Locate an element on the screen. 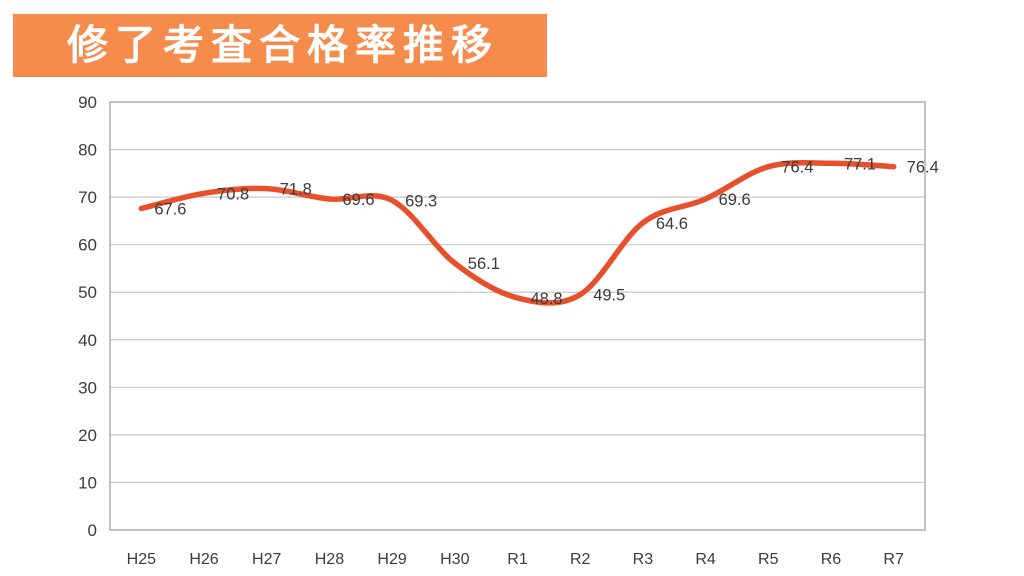 This screenshot has width=1024, height=576. data-point-label: 77.1 is located at coordinates (860, 164).